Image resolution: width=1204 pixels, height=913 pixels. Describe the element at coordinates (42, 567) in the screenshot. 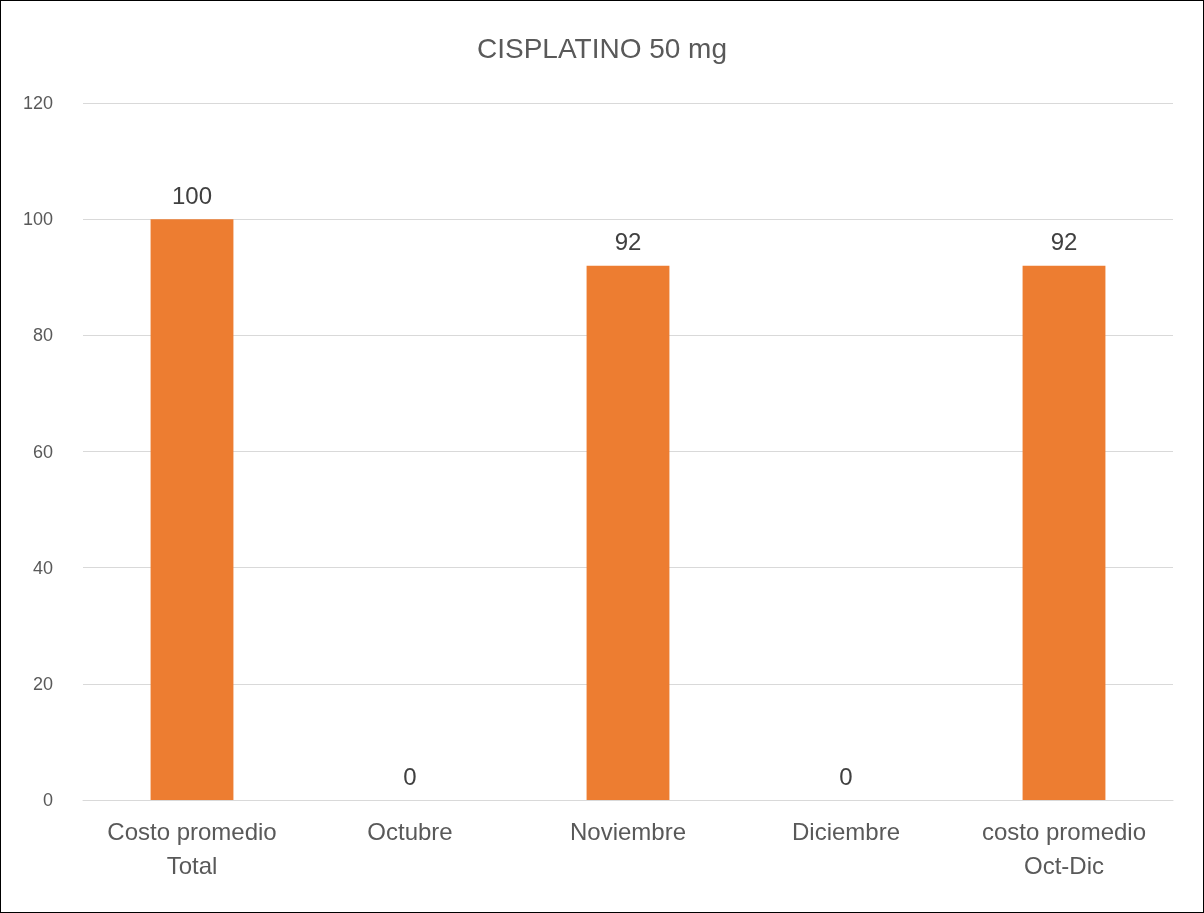

I see `y-tick-label: 40` at that location.